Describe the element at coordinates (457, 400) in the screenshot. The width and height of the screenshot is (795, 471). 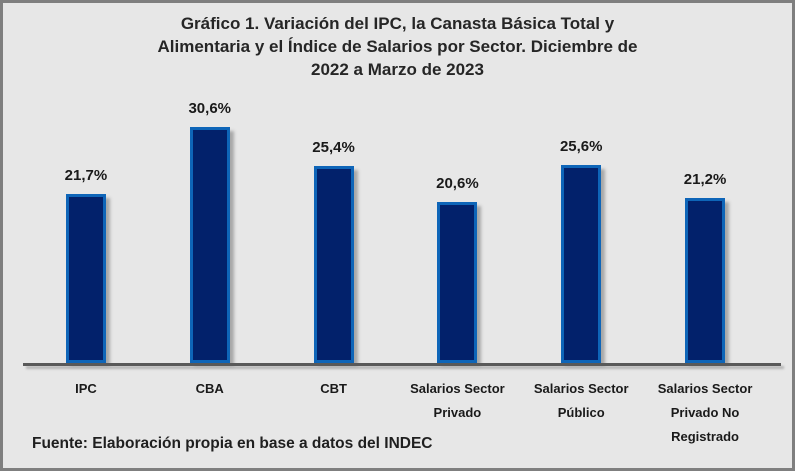
I see `category-label-3: Salarios Sector Privado` at that location.